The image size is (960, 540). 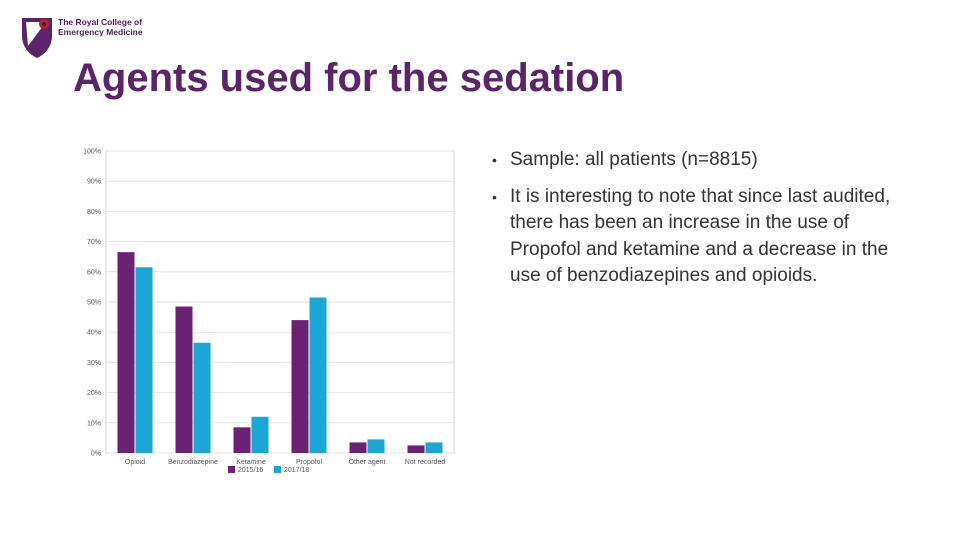 What do you see at coordinates (135, 462) in the screenshot?
I see `x-tick-label: Opioid` at bounding box center [135, 462].